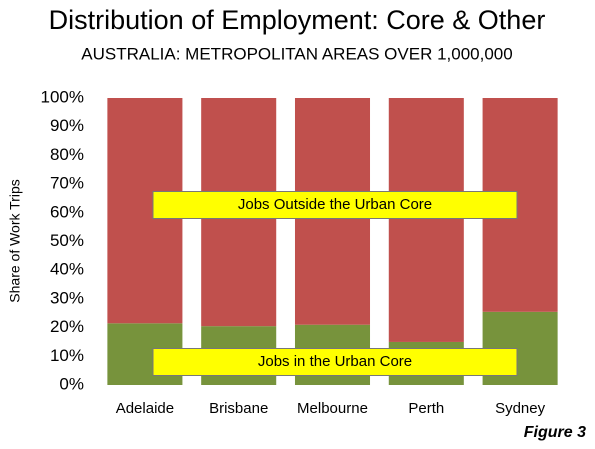 This screenshot has height=449, width=595. I want to click on y-tick-label: 0%, so click(71, 383).